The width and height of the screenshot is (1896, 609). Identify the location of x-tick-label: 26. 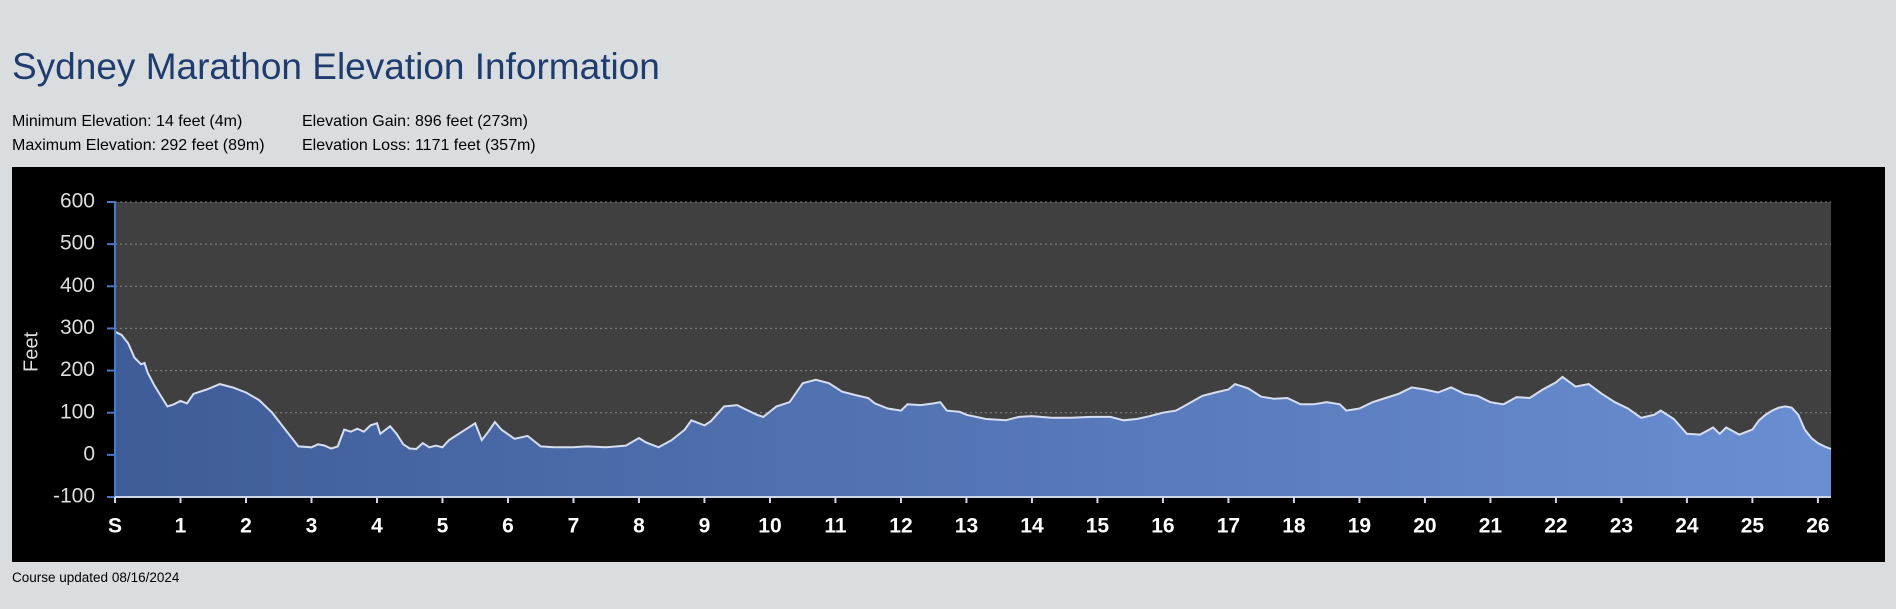
(1817, 526).